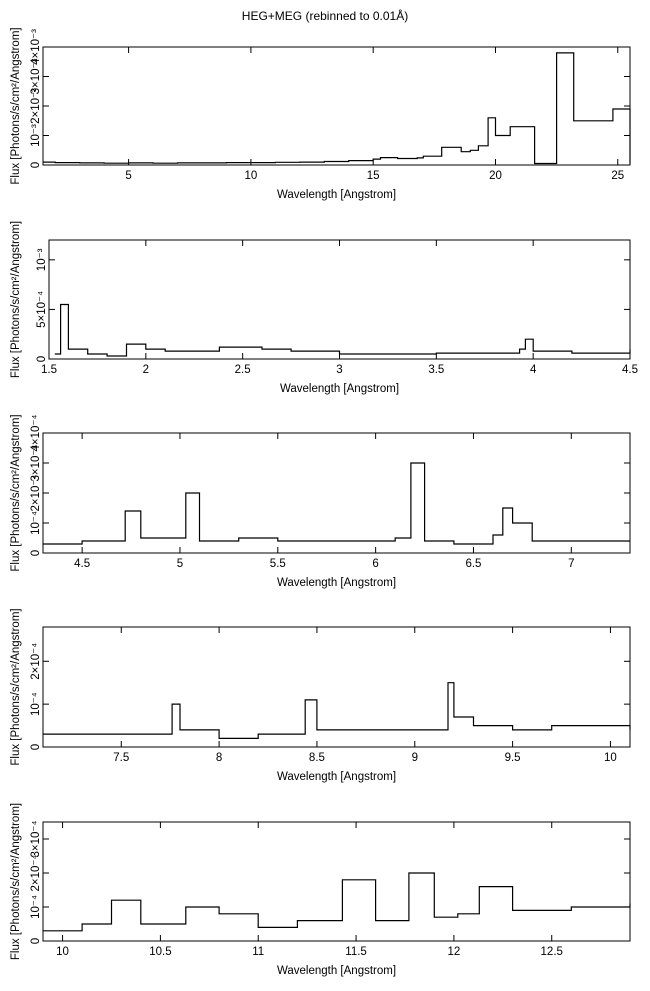  What do you see at coordinates (373, 176) in the screenshot?
I see `x-tick-label: 15` at bounding box center [373, 176].